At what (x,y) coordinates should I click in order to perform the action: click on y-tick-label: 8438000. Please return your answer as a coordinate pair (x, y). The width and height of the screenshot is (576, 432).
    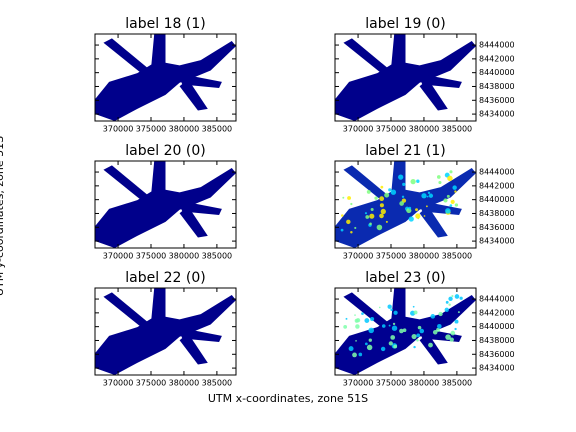
    Looking at the image, I should click on (497, 340).